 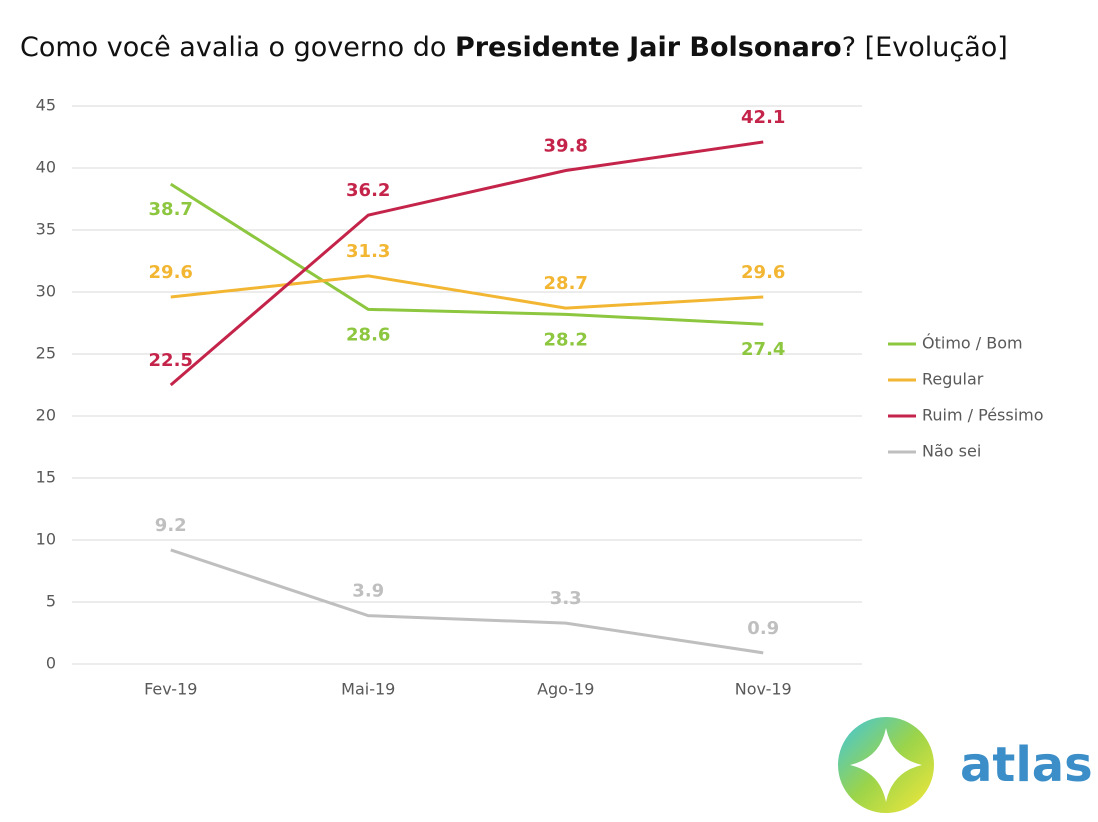 I want to click on data-label: 38.7, so click(x=171, y=209).